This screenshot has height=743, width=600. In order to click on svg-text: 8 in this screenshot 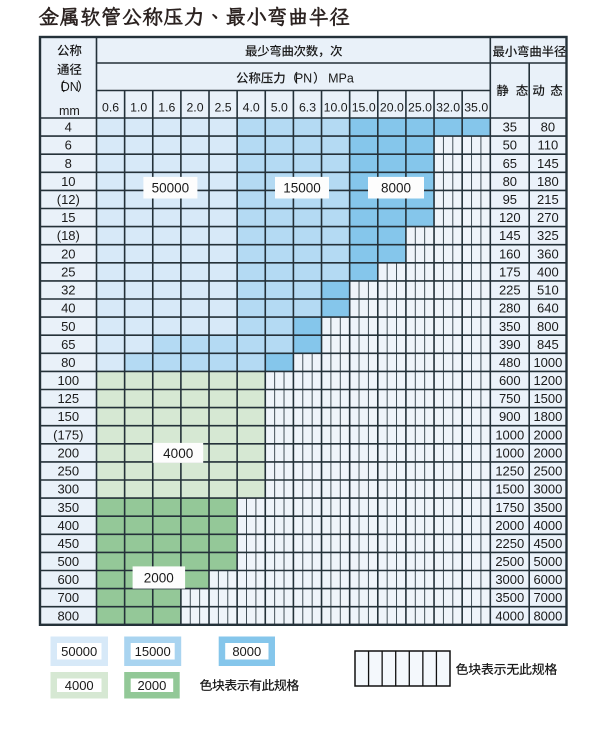, I will do `click(68, 163)`.